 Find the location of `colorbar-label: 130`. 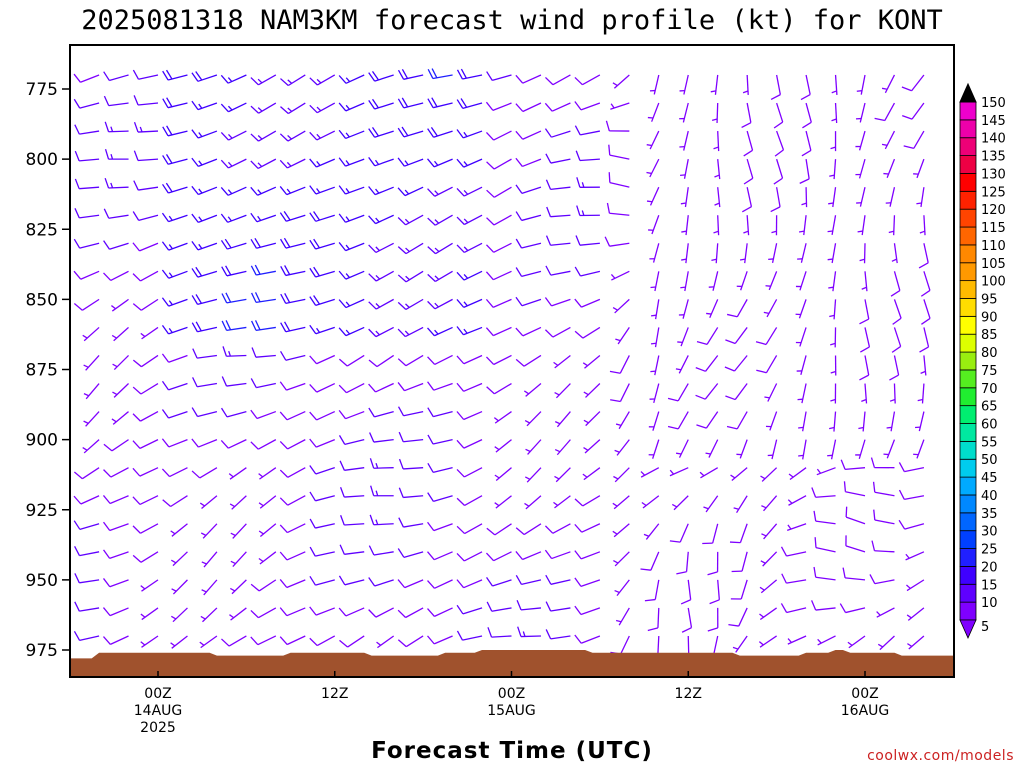

colorbar-label: 130 is located at coordinates (993, 174).